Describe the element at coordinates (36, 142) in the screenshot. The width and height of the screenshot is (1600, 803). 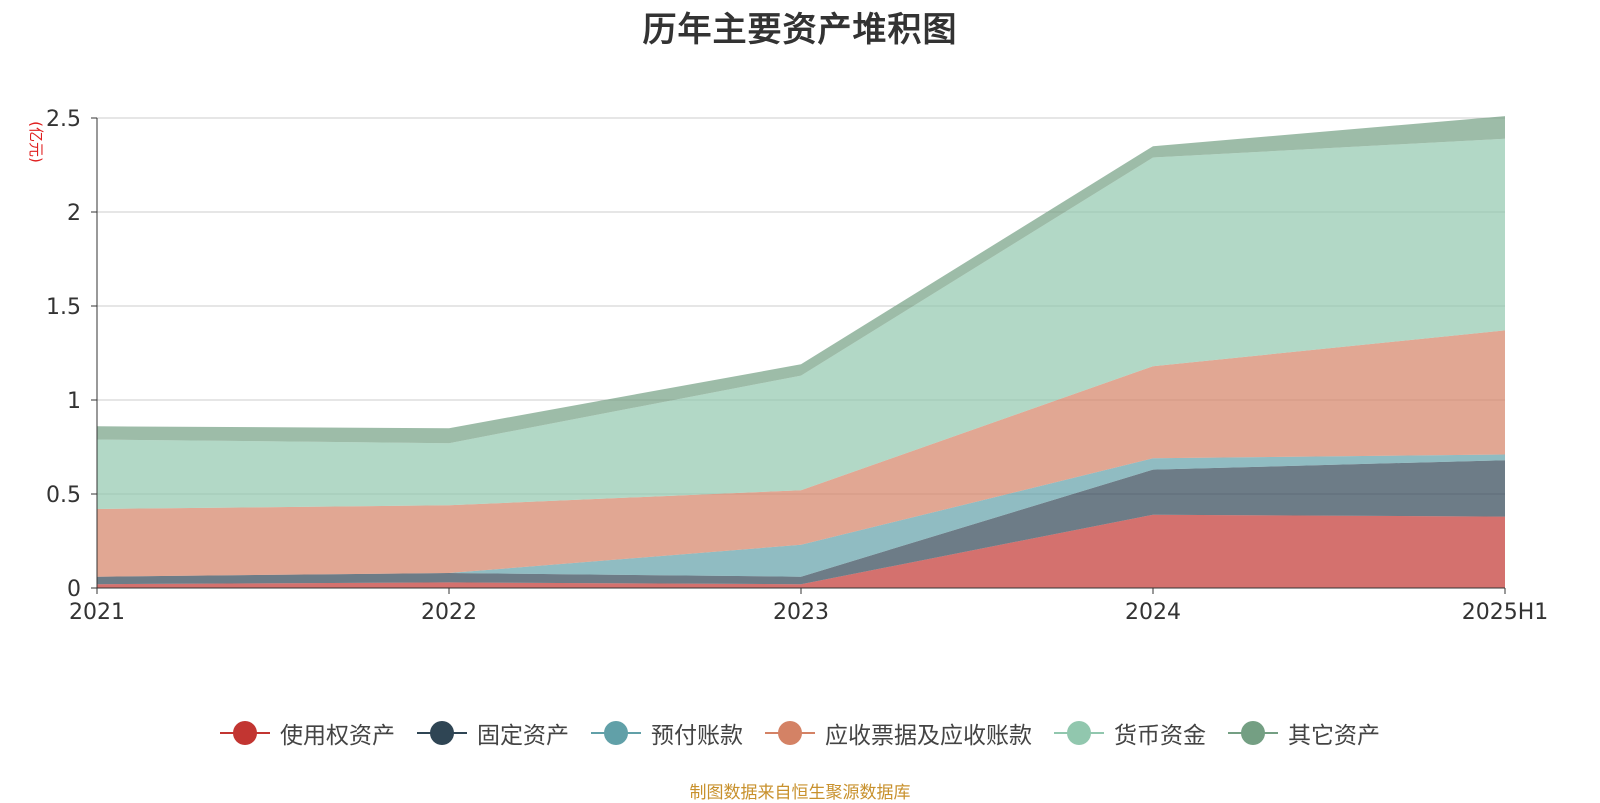
I see `y-axis-unit-label: (亿元)` at that location.